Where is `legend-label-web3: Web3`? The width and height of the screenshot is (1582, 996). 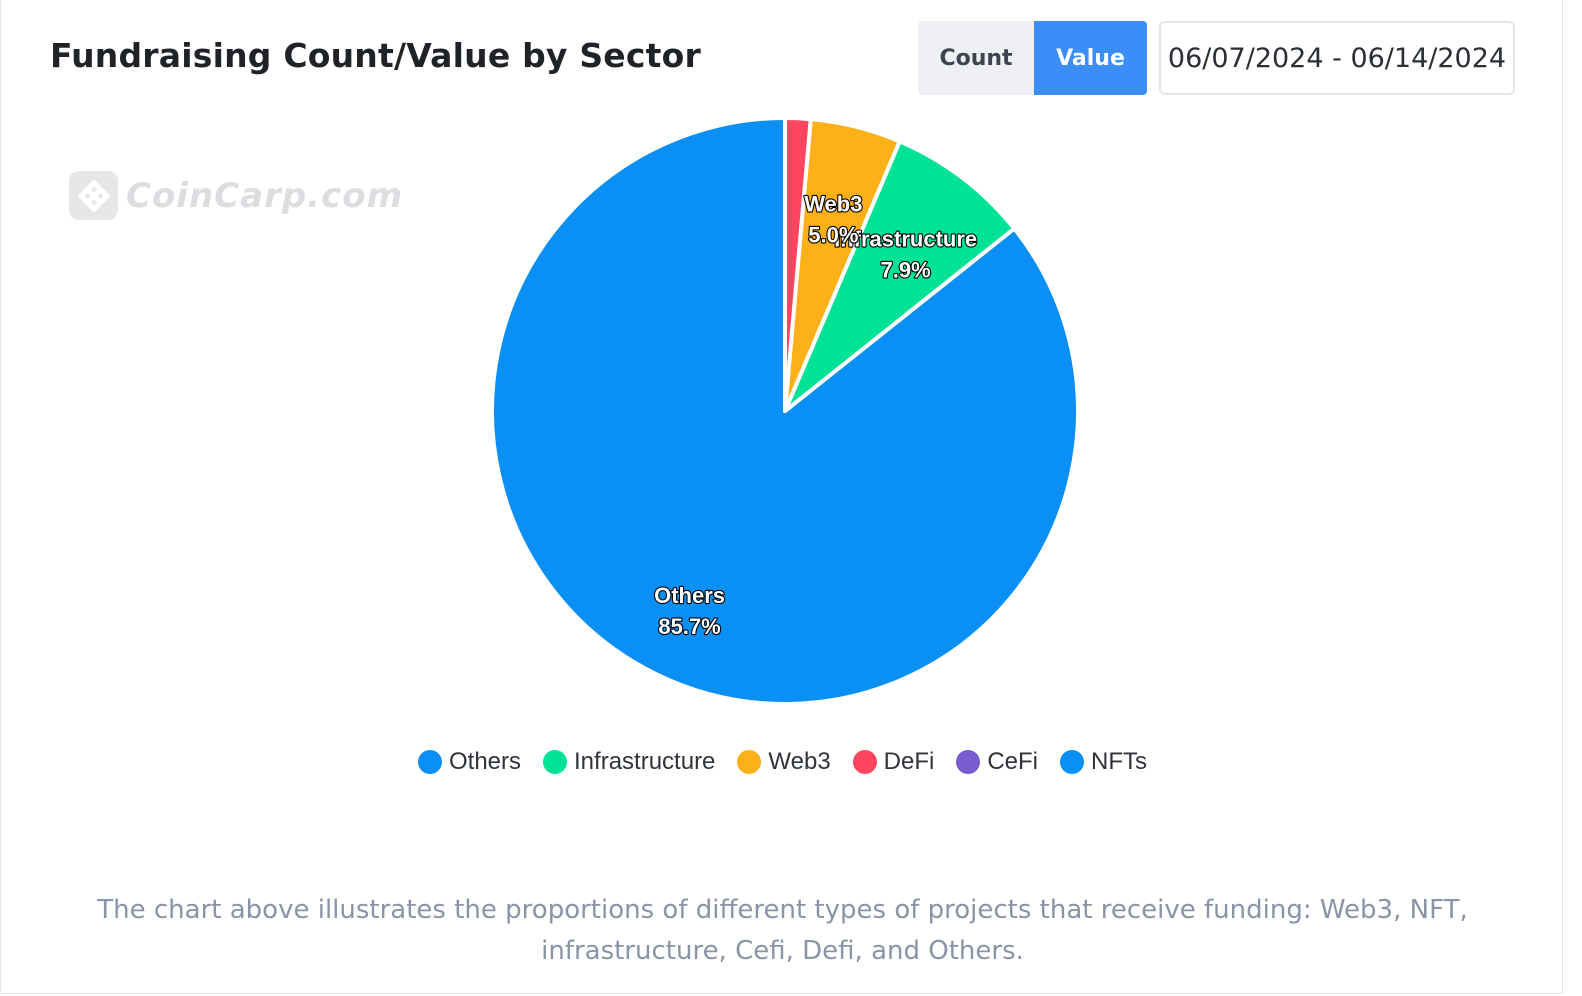 legend-label-web3: Web3 is located at coordinates (799, 761).